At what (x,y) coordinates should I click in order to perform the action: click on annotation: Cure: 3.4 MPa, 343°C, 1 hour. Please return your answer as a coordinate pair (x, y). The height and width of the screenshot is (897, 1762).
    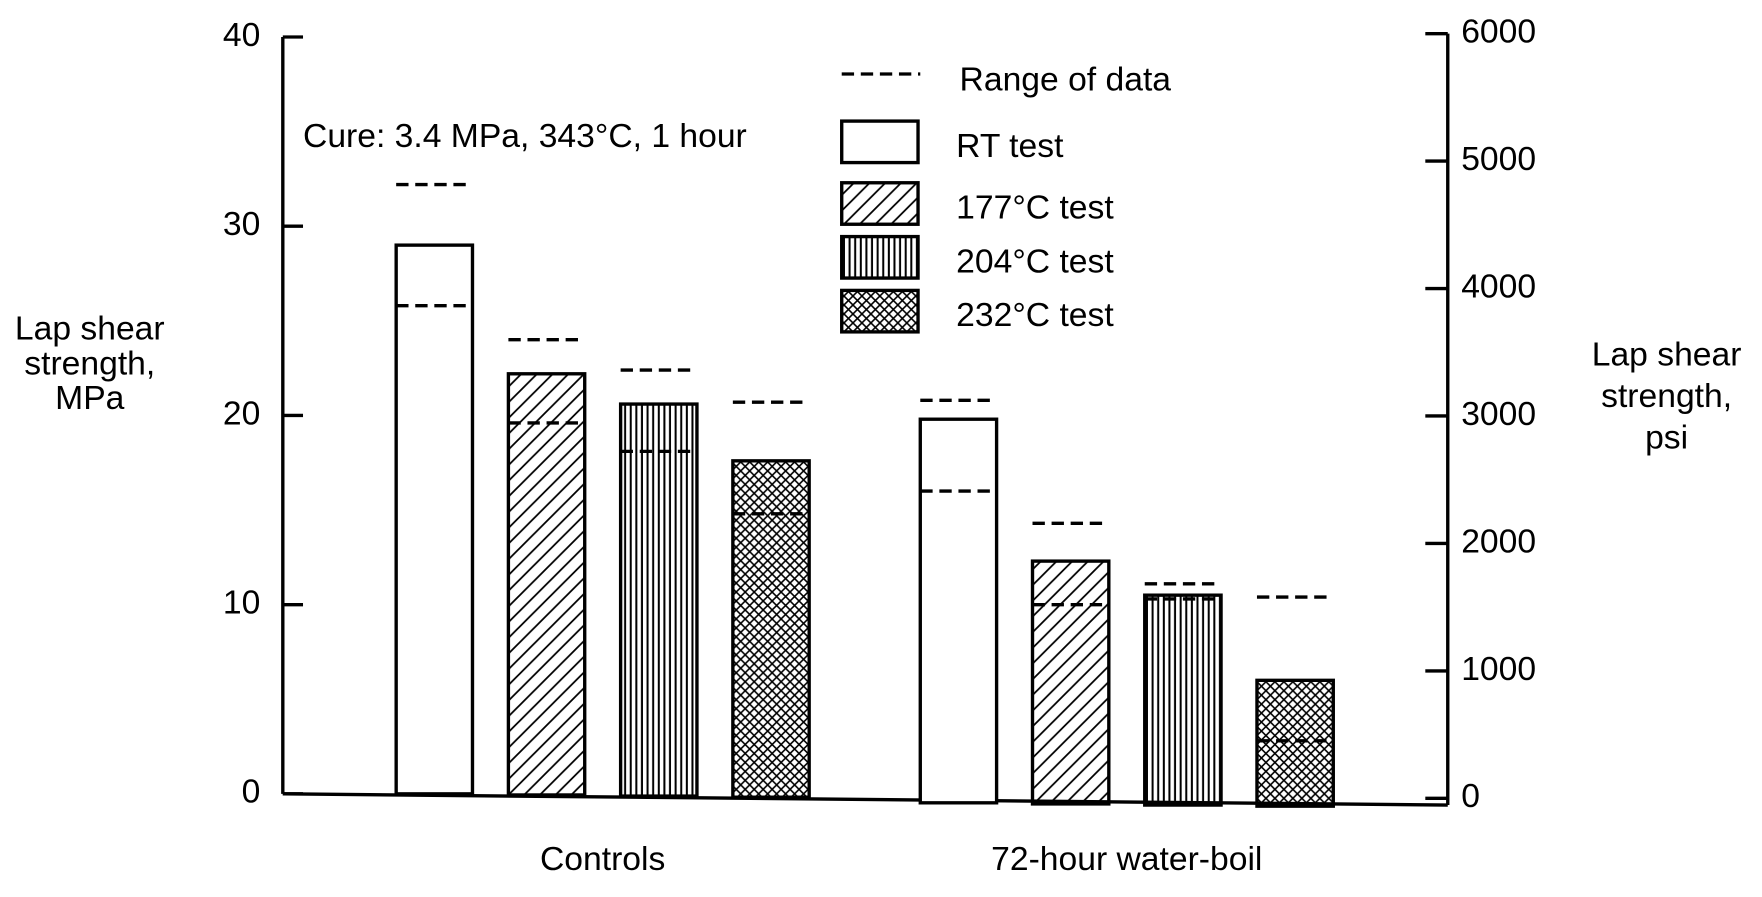
    Looking at the image, I should click on (525, 136).